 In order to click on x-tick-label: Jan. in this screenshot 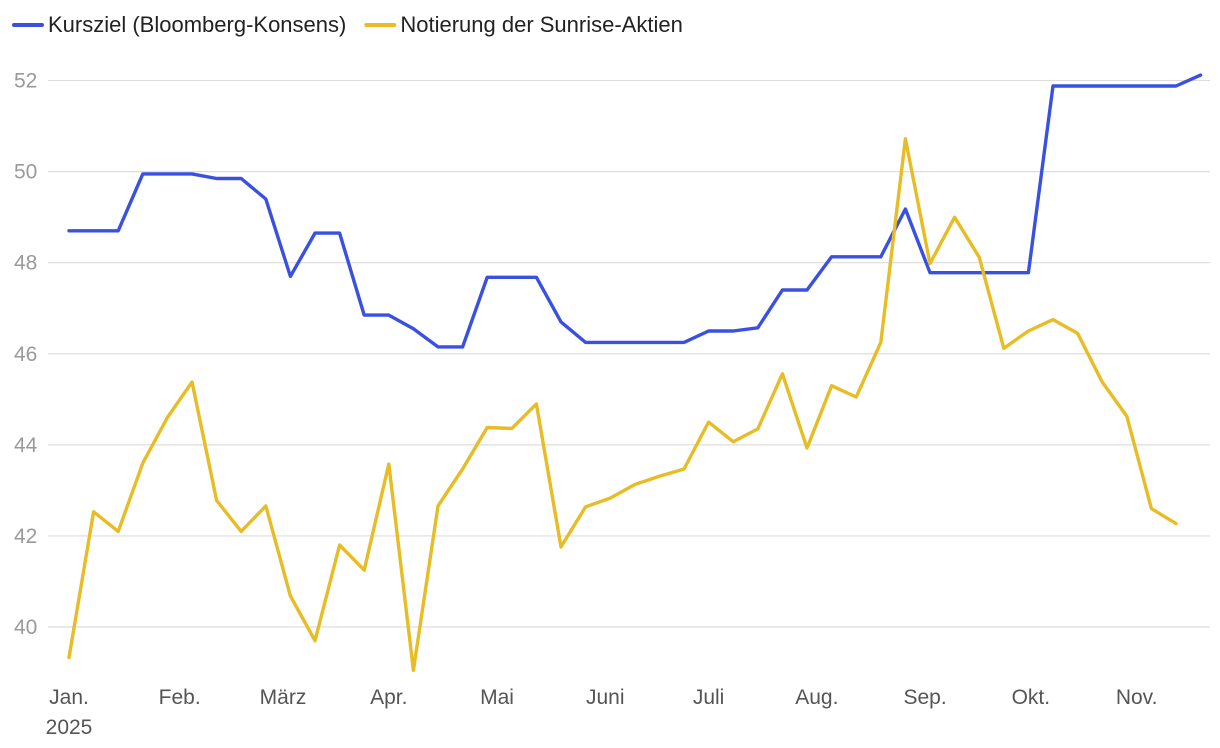, I will do `click(69, 697)`.